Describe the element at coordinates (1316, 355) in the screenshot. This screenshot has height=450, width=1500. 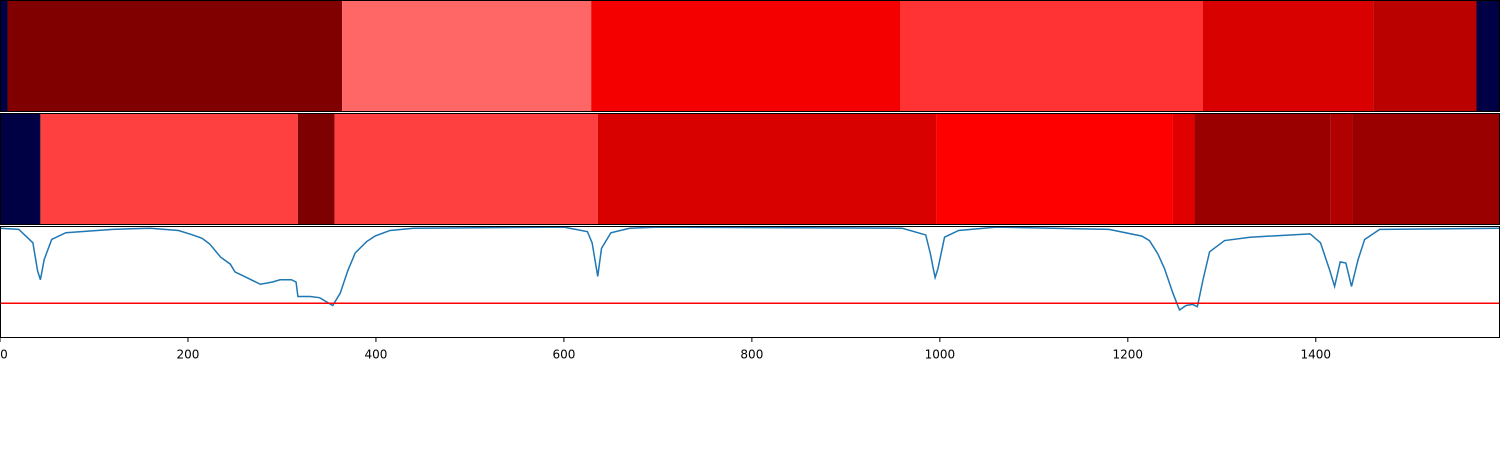
I see `x-tick-label: 1400` at that location.